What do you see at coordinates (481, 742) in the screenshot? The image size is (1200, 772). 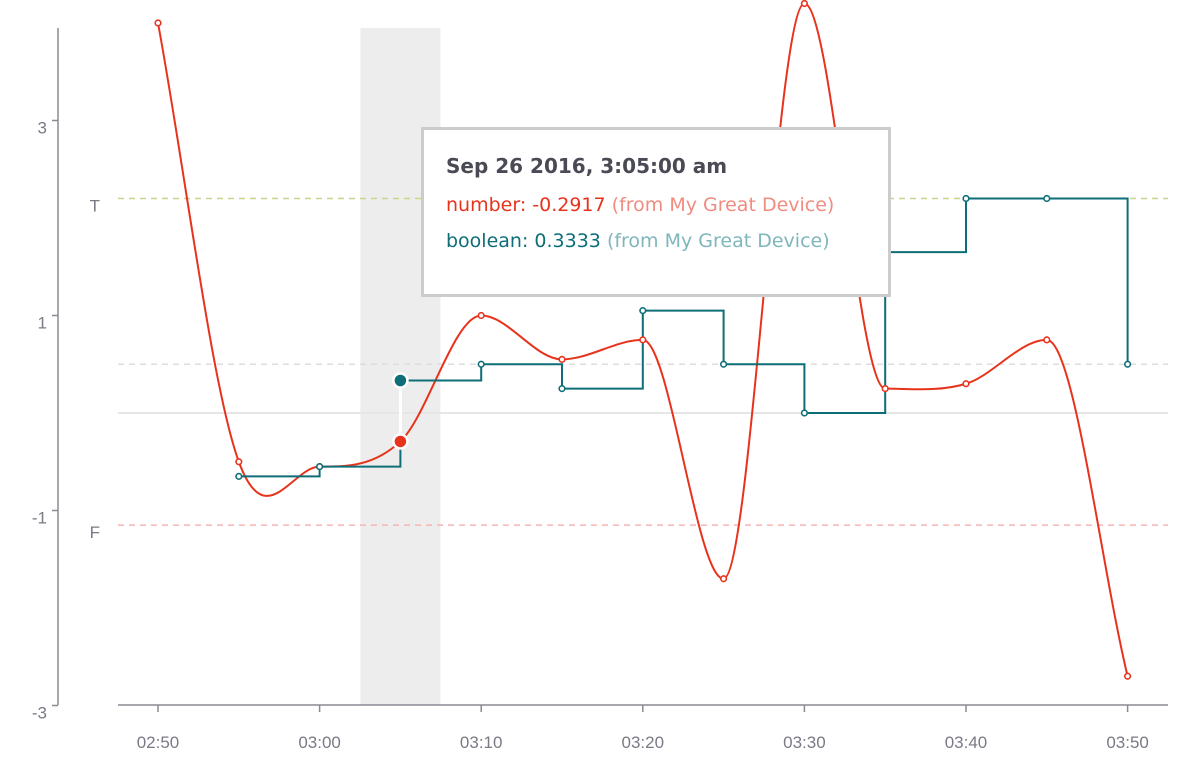 I see `x-tick-label-03:10: 03:10` at bounding box center [481, 742].